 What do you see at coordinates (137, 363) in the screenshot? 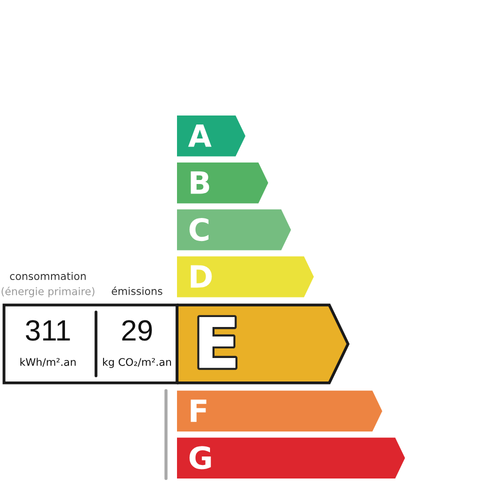
I see `text: kg CO₂/m².an` at bounding box center [137, 363].